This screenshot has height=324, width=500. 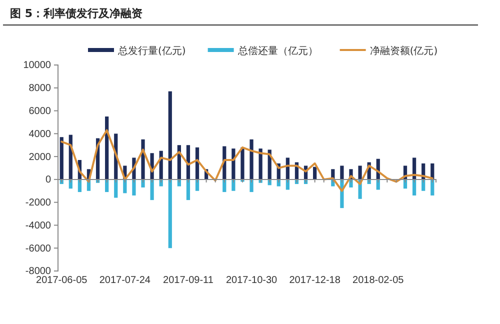 I want to click on legend-label: 总偿还量（亿元）, so click(x=277, y=51).